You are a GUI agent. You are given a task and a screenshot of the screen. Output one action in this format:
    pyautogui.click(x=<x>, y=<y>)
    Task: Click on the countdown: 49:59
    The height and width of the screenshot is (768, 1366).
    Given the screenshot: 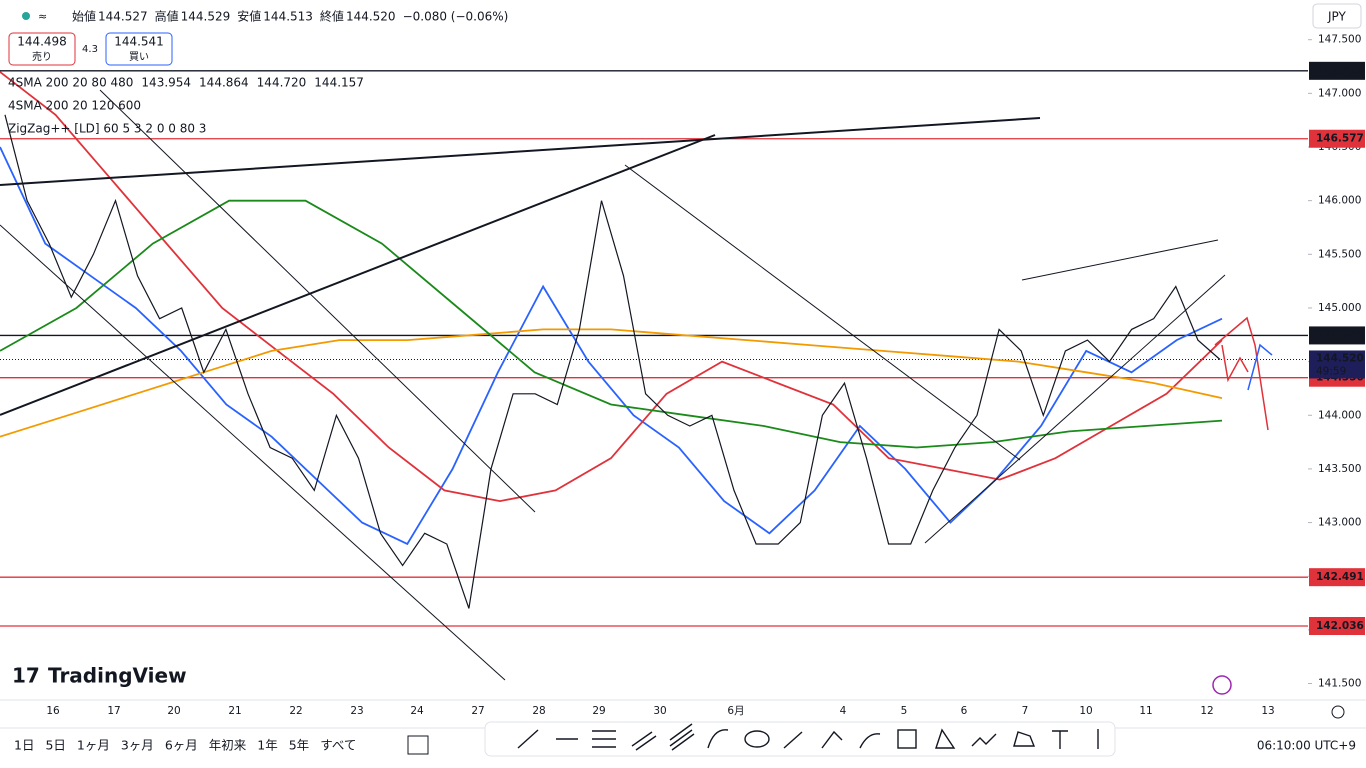 What is the action you would take?
    pyautogui.click(x=1331, y=371)
    